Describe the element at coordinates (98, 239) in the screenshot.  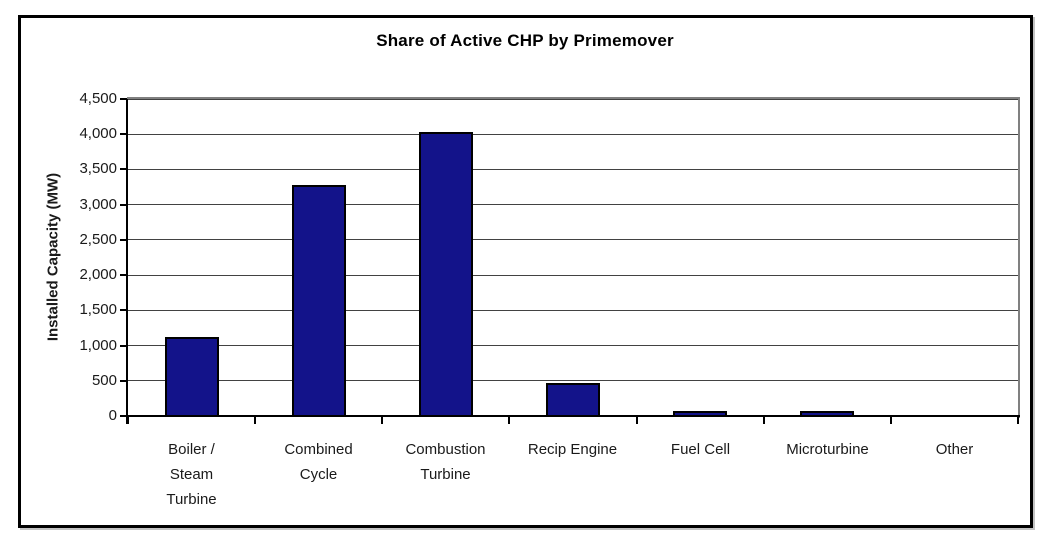
I see `y-tick-label: 2,500` at that location.